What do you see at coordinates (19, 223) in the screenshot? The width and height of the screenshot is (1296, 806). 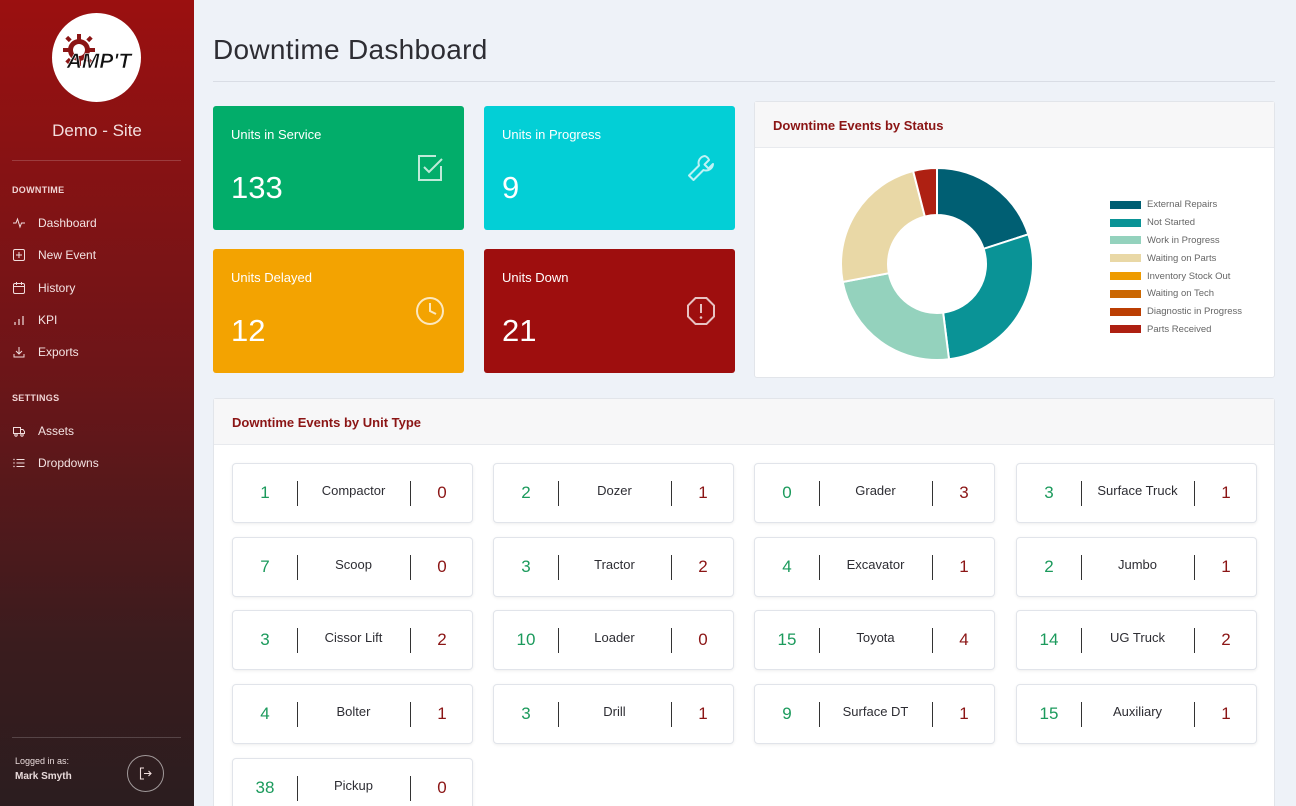 I see `activity-icon` at bounding box center [19, 223].